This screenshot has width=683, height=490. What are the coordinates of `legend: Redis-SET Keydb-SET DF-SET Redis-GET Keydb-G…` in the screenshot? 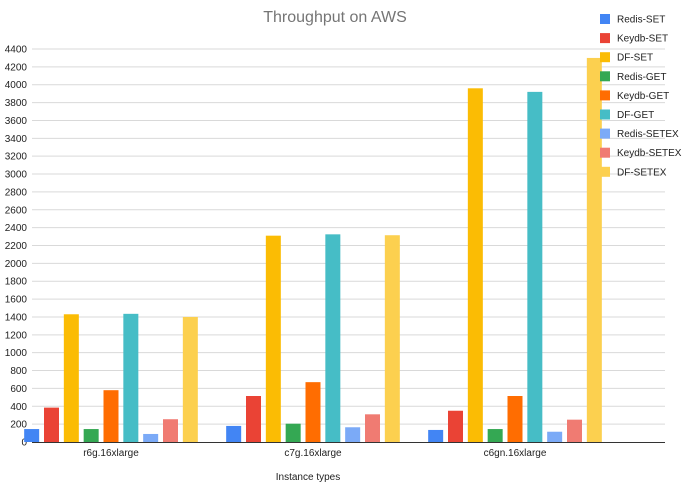 It's located at (641, 96).